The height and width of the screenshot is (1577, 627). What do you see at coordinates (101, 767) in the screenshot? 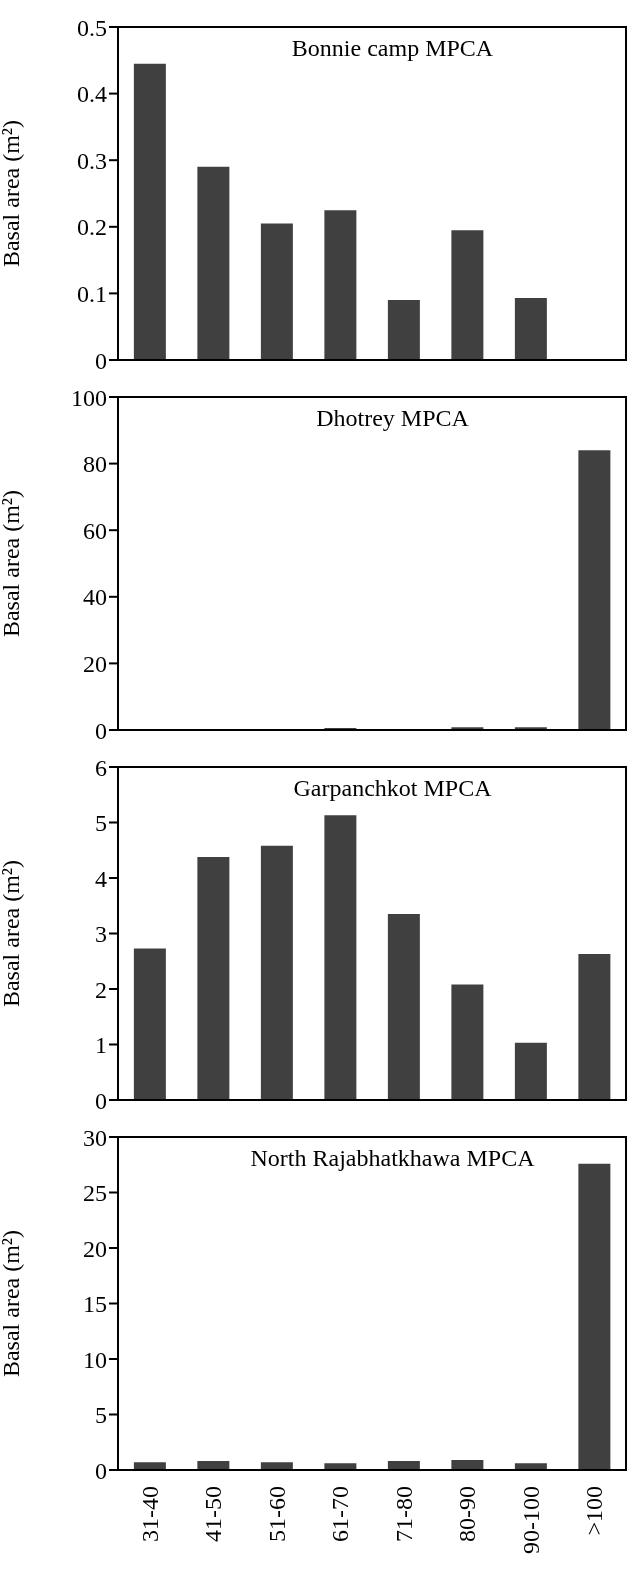
I see `y-tick-label: 6` at bounding box center [101, 767].